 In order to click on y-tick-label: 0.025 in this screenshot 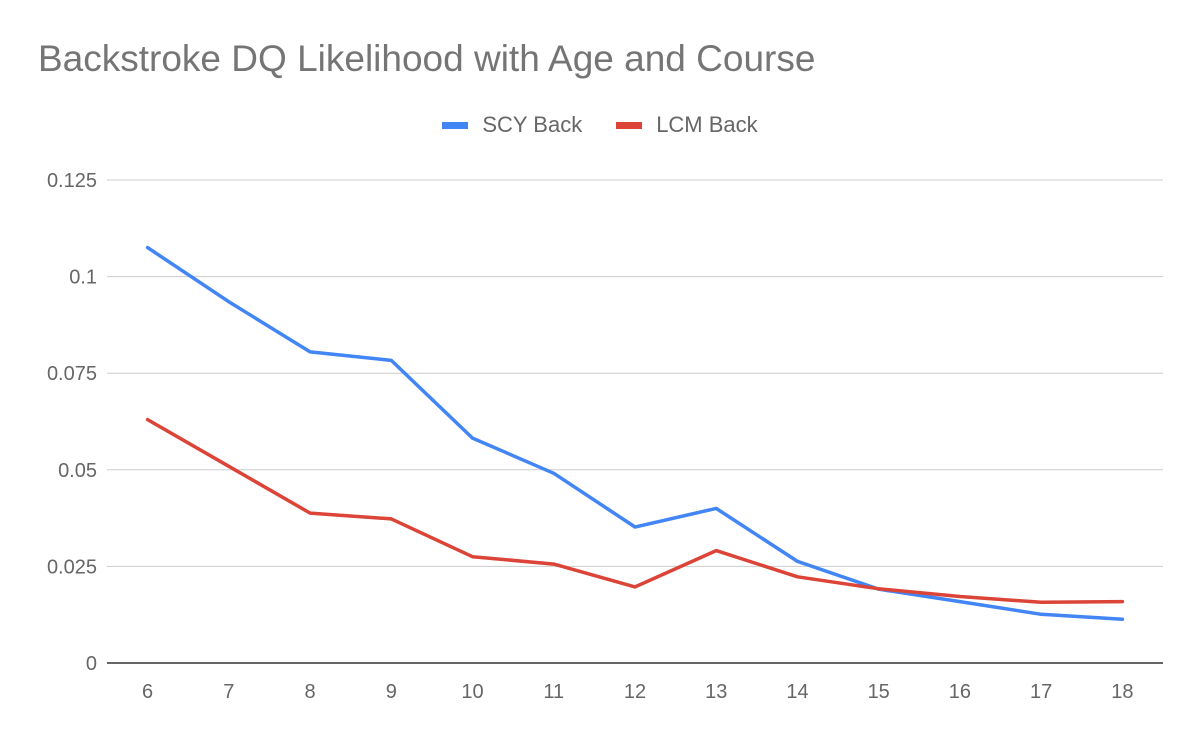, I will do `click(72, 567)`.